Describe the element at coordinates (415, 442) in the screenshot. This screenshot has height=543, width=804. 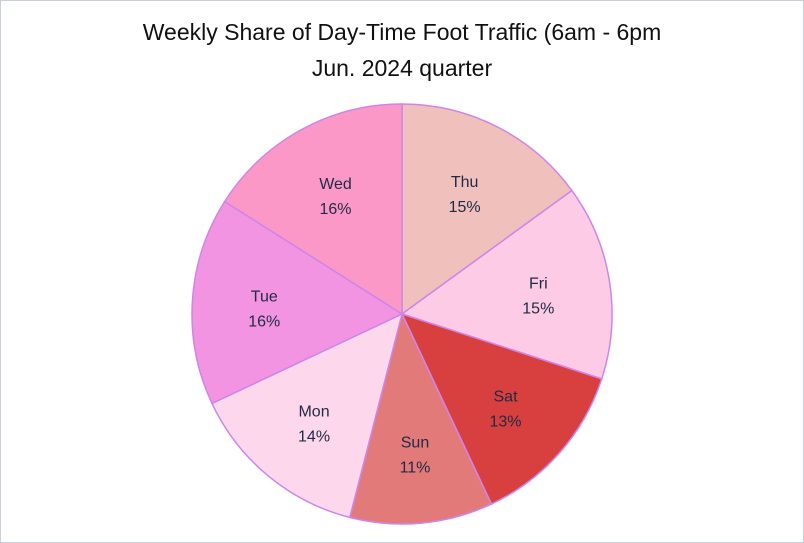
I see `slice-label-sun: Sun` at that location.